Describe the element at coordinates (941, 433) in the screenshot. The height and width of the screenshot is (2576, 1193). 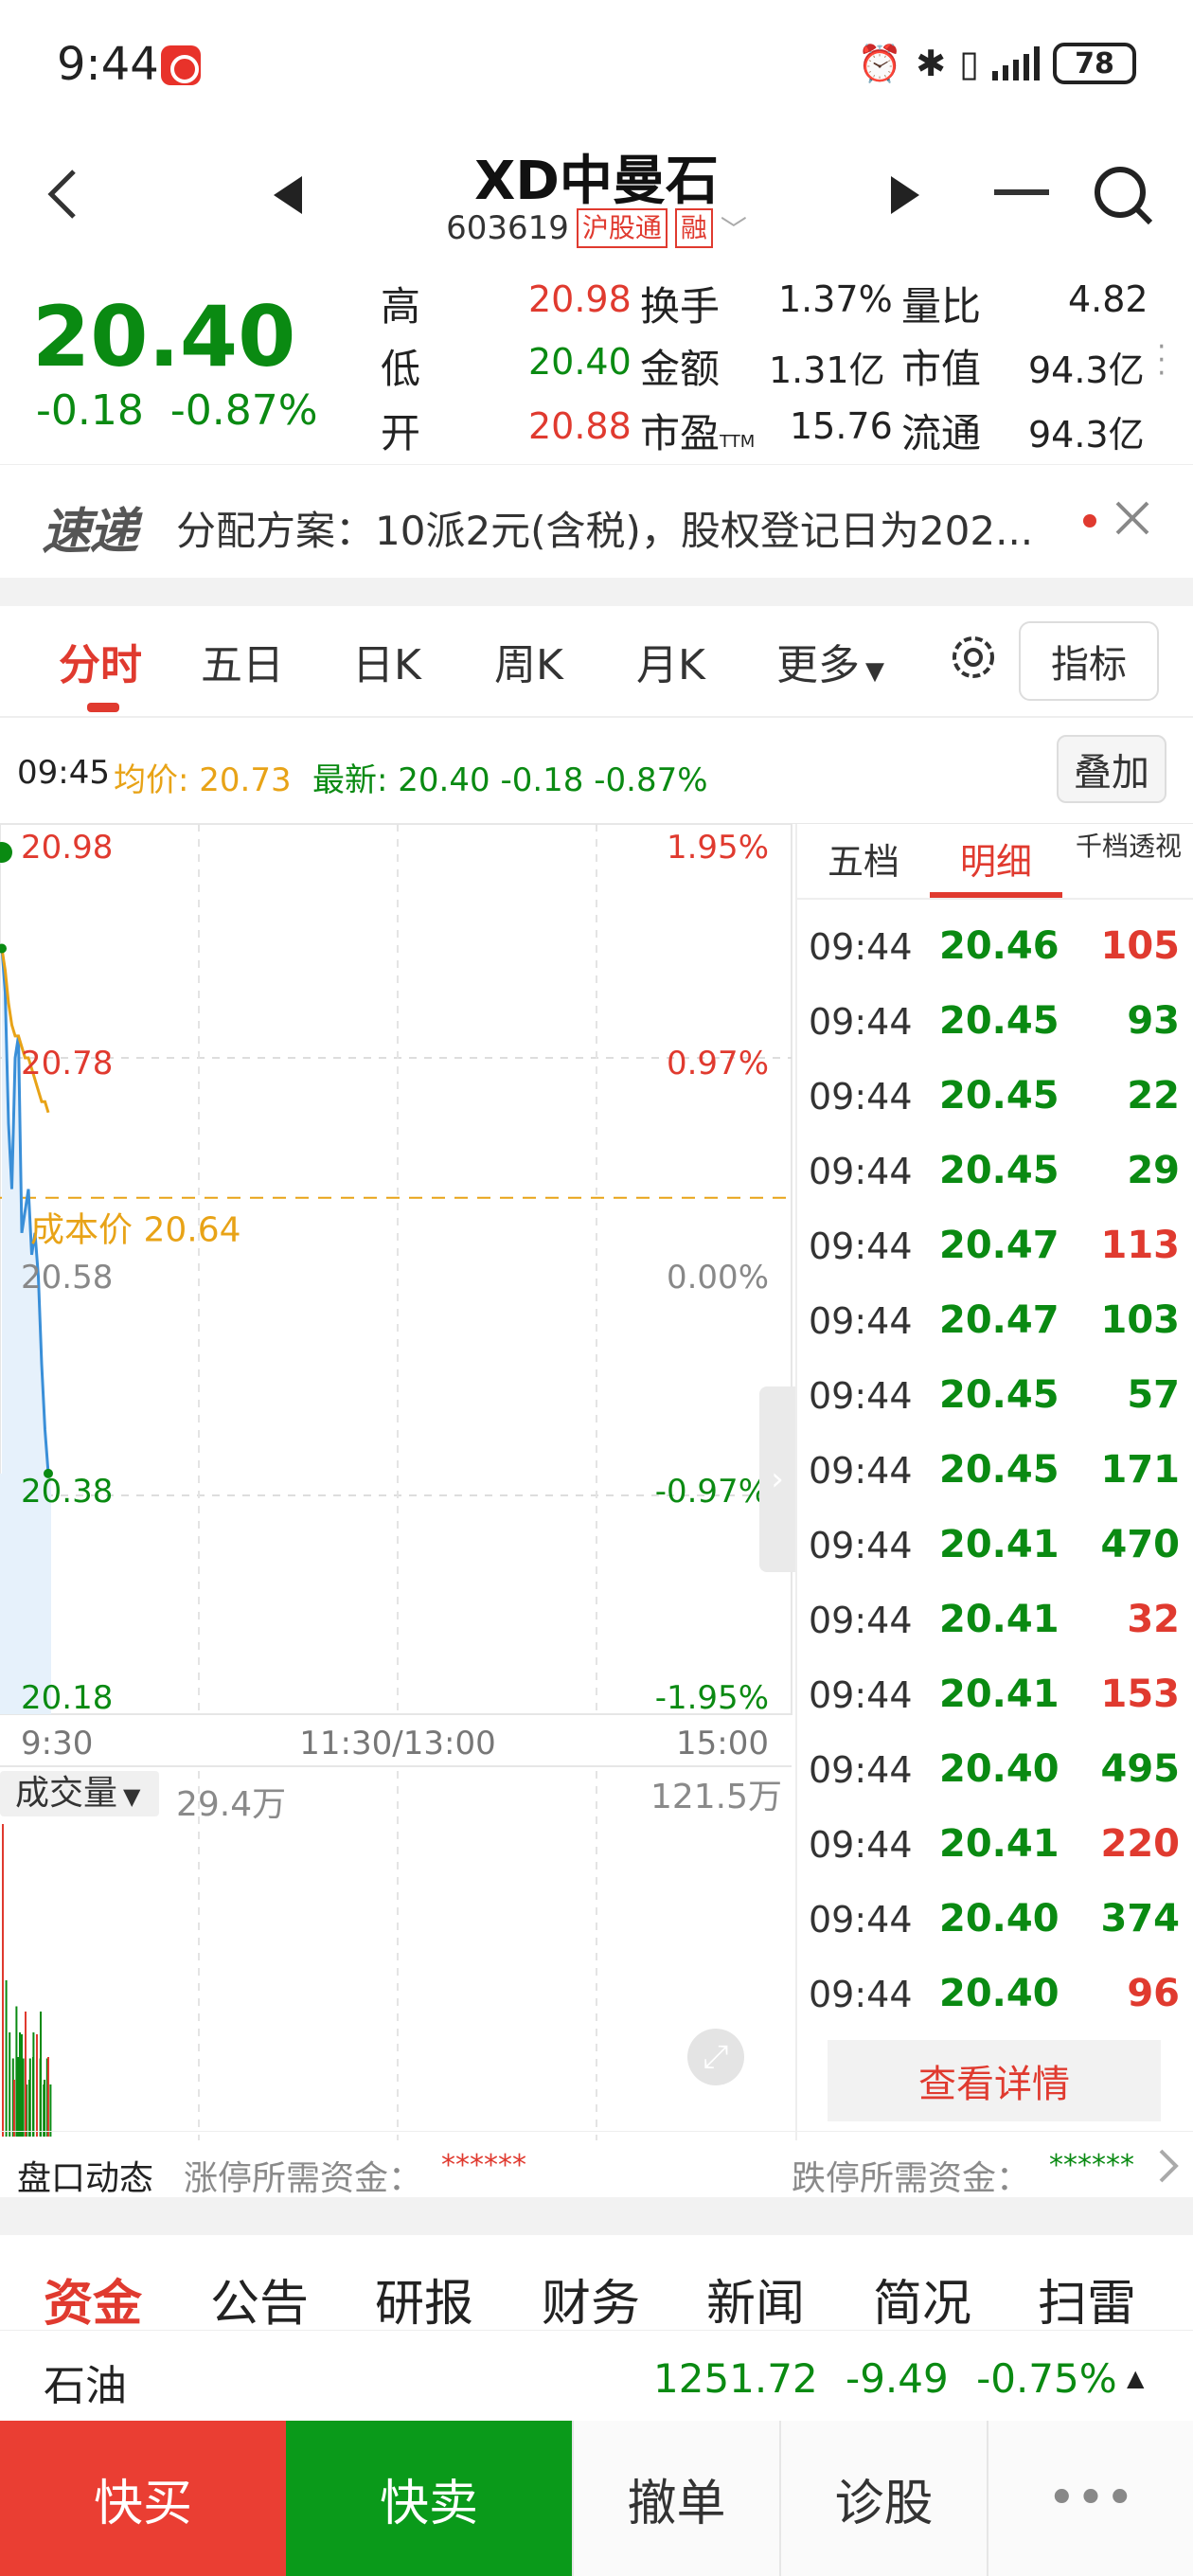
I see `float-cap-label: 流通` at that location.